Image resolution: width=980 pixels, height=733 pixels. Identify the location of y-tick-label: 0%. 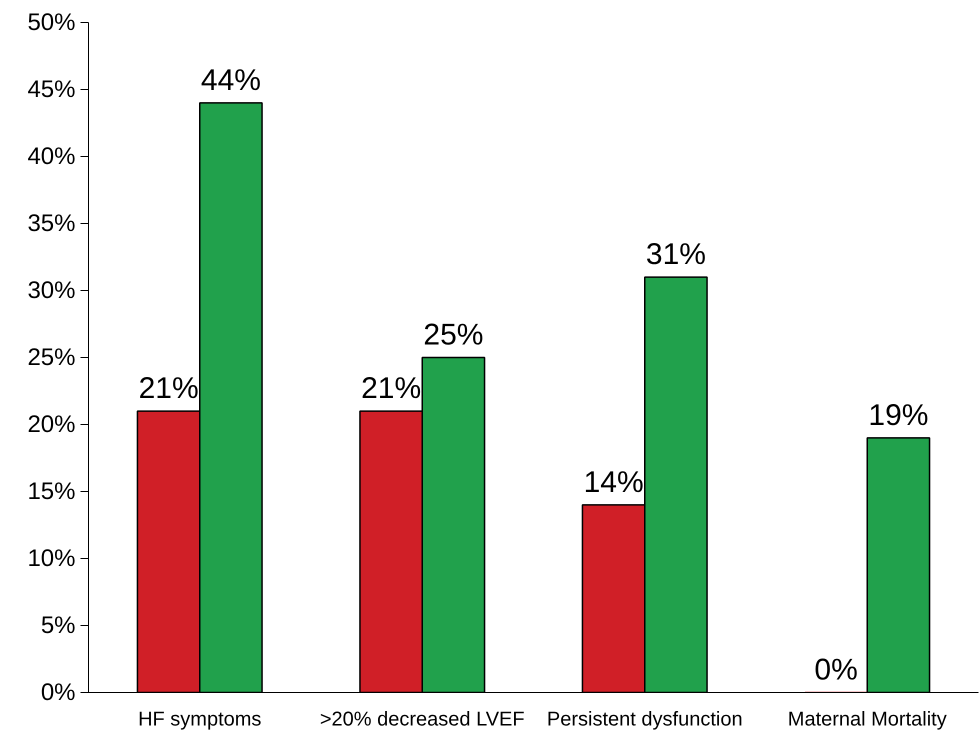
(58, 692).